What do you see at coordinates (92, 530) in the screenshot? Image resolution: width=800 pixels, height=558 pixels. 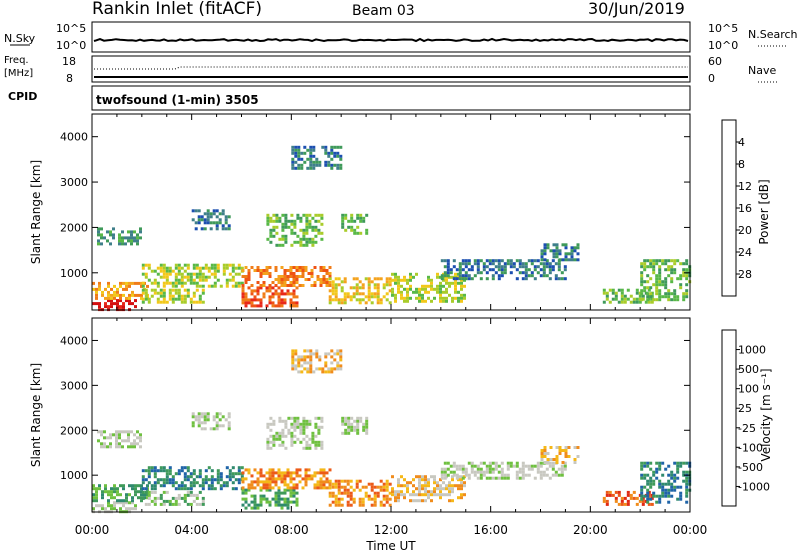 I see `x-tick-label: 00:00` at bounding box center [92, 530].